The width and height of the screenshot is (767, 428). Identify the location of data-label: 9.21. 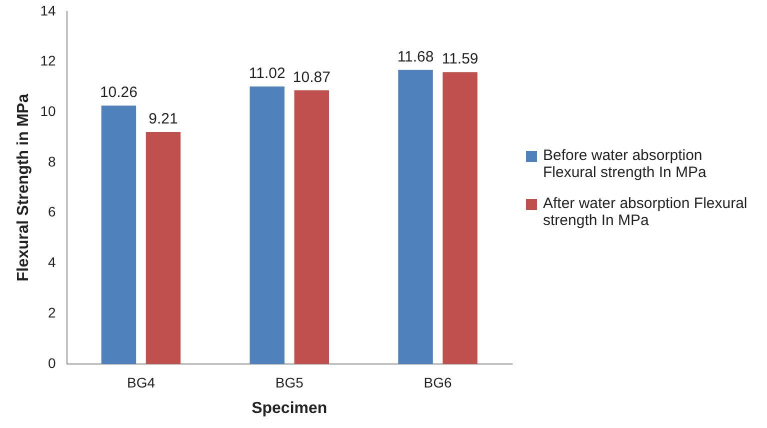
(163, 119).